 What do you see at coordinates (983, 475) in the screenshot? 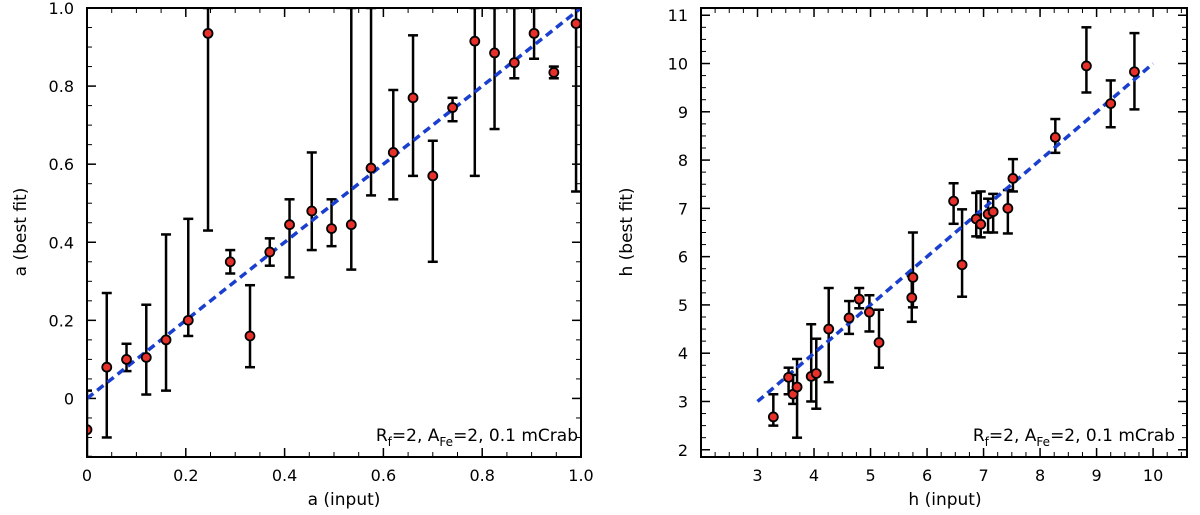
I see `right-x-tick-label: 7` at bounding box center [983, 475].